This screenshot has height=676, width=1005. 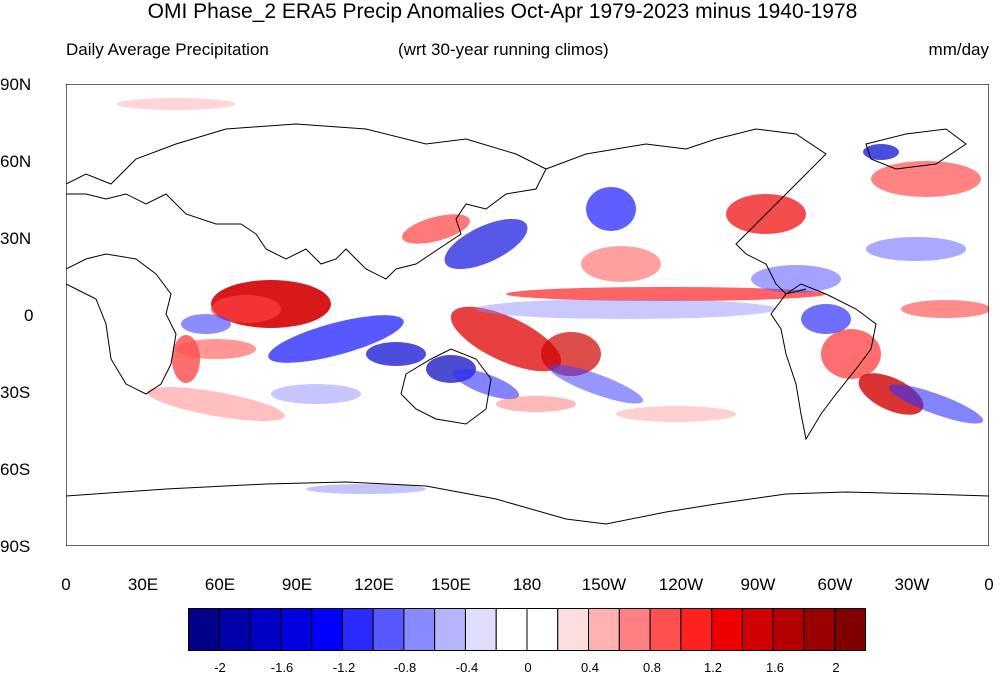 What do you see at coordinates (167, 49) in the screenshot?
I see `subtitle-left: Daily Average Precipitation` at bounding box center [167, 49].